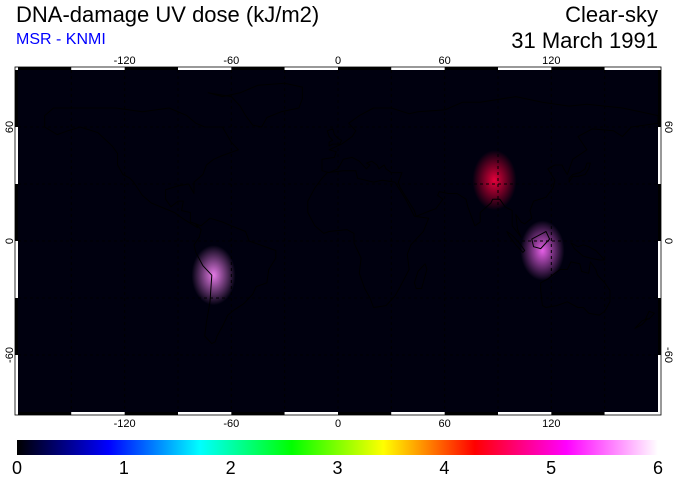 The height and width of the screenshot is (480, 678). What do you see at coordinates (445, 424) in the screenshot?
I see `lon-tick-label-bottom: 60` at bounding box center [445, 424].